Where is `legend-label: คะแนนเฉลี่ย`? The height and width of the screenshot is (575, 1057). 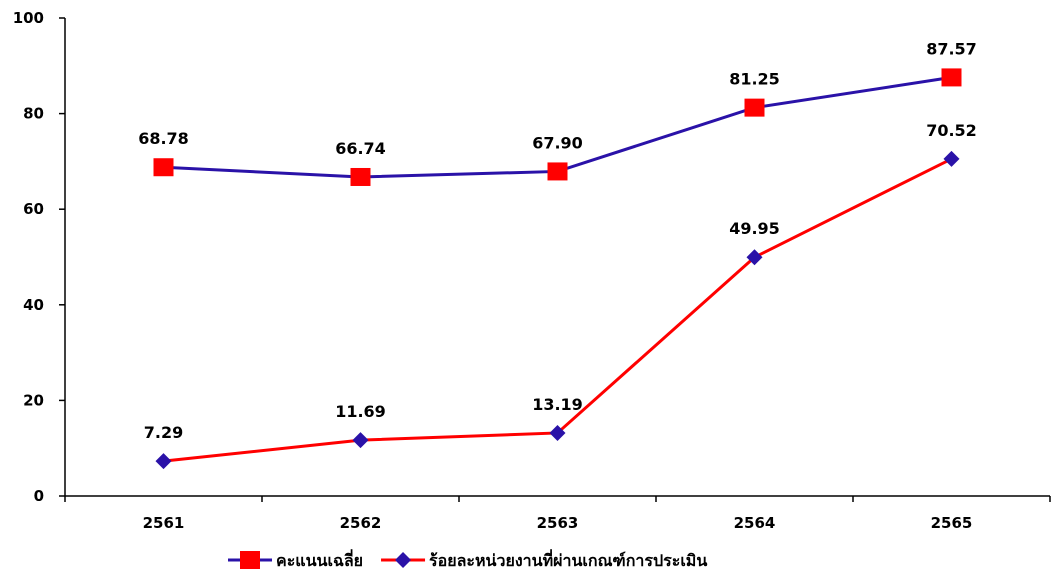 legend-label: คะแนนเฉลี่ย is located at coordinates (319, 559).